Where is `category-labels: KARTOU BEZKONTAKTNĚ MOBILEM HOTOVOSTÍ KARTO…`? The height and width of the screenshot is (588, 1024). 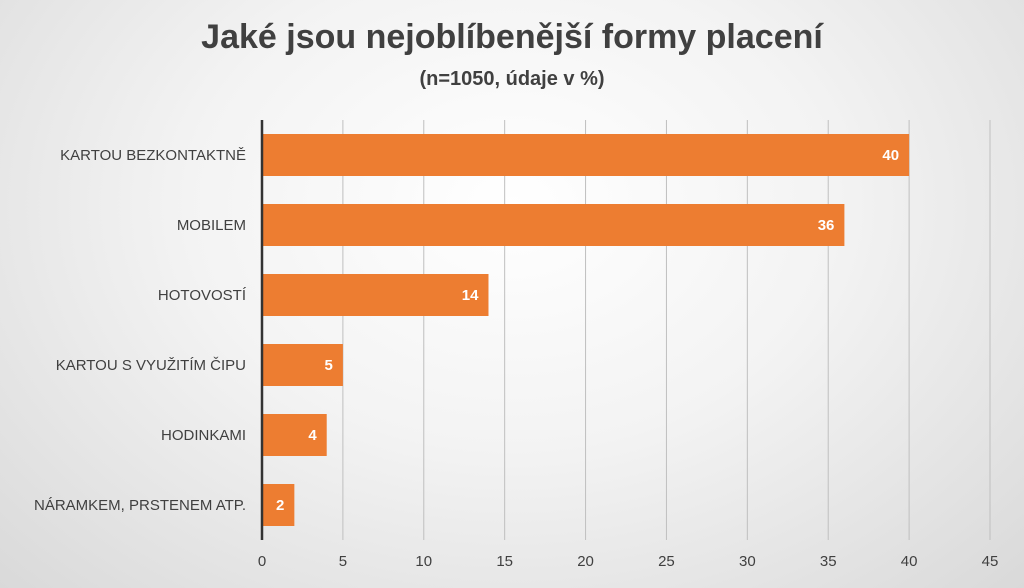 category-labels: KARTOU BEZKONTAKTNĚ MOBILEM HOTOVOSTÍ KARTO… is located at coordinates (140, 330).